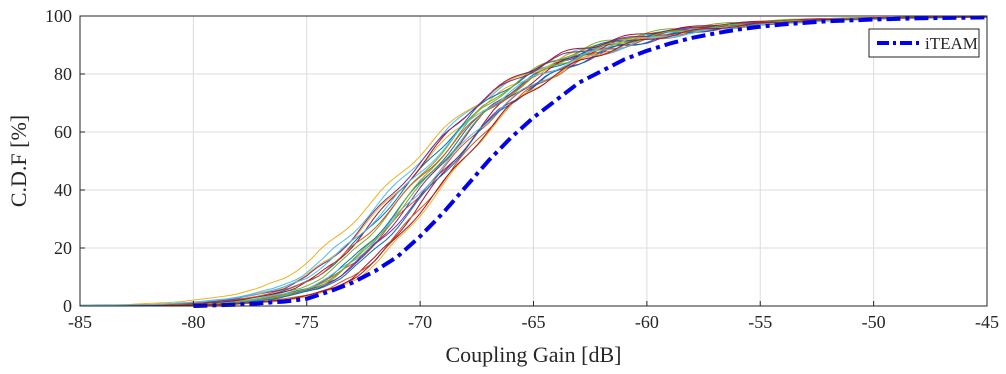 The image size is (1006, 374). I want to click on y-tick-label: 80, so click(63, 74).